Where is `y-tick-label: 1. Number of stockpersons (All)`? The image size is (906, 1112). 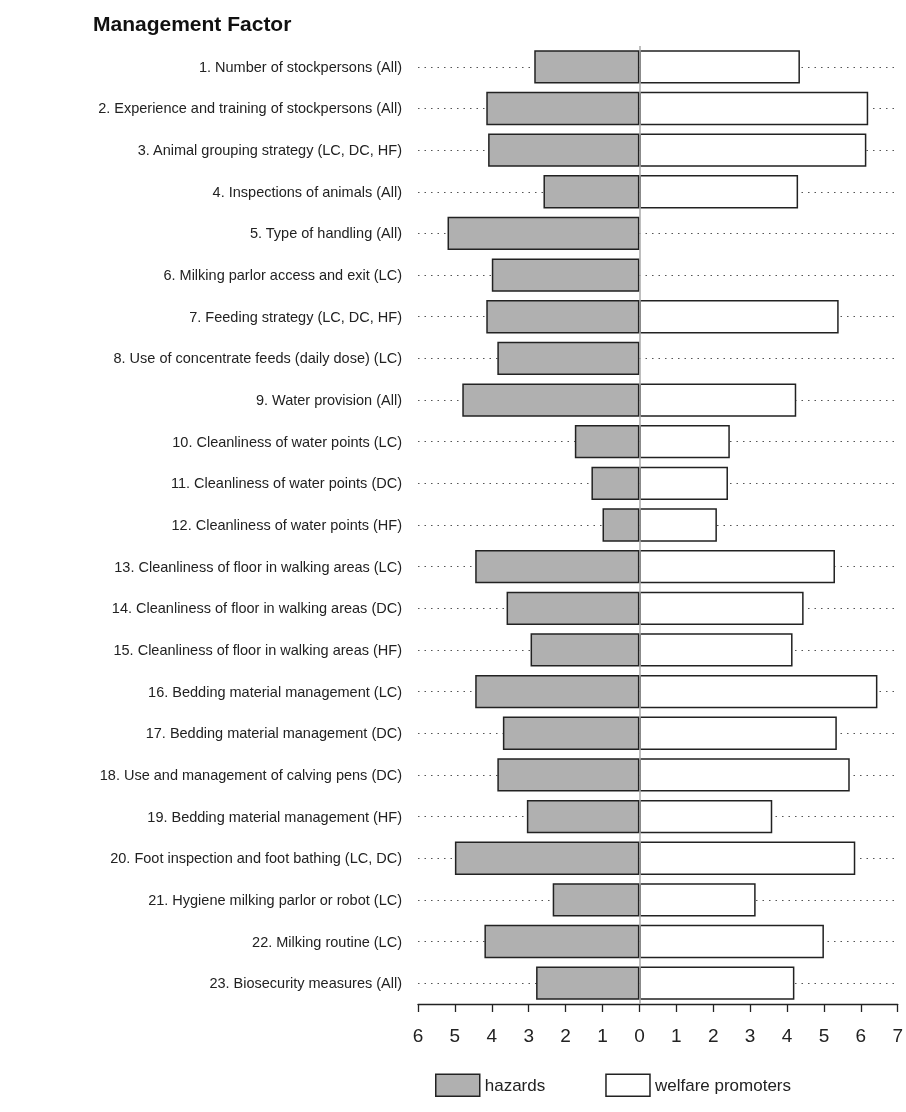 y-tick-label: 1. Number of stockpersons (All) is located at coordinates (300, 66).